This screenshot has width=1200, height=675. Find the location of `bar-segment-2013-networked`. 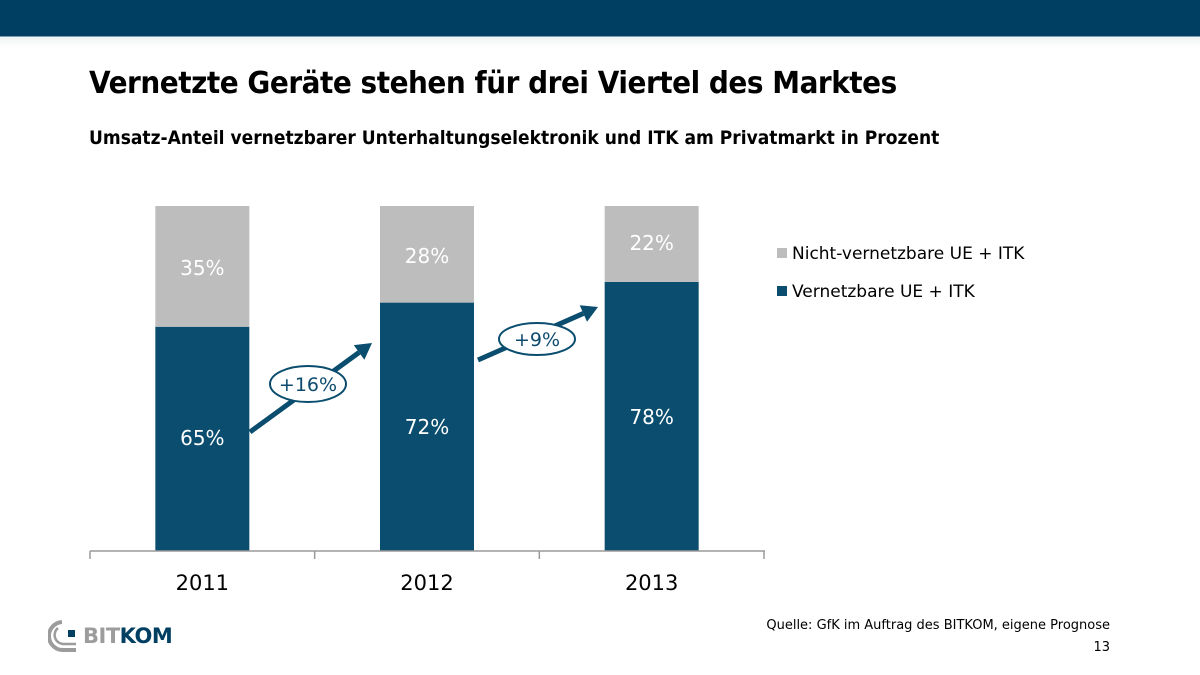

bar-segment-2013-networked is located at coordinates (651, 416).